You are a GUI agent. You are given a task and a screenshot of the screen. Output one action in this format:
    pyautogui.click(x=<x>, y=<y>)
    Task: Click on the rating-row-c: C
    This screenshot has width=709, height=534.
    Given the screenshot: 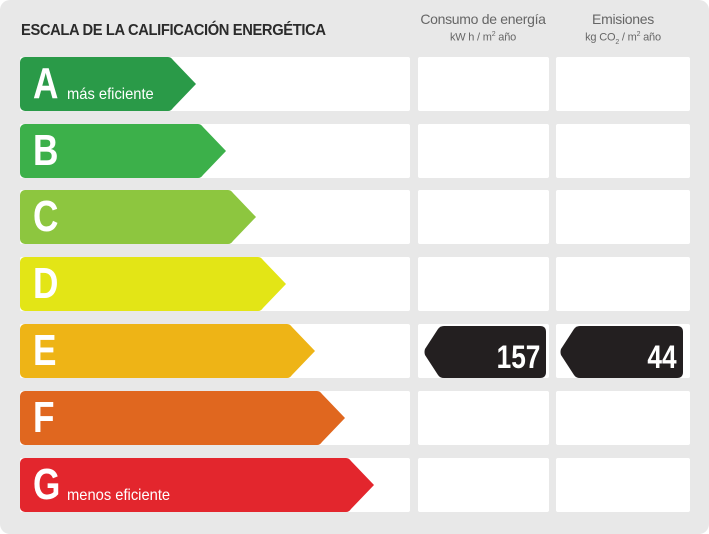 What is the action you would take?
    pyautogui.click(x=354, y=217)
    